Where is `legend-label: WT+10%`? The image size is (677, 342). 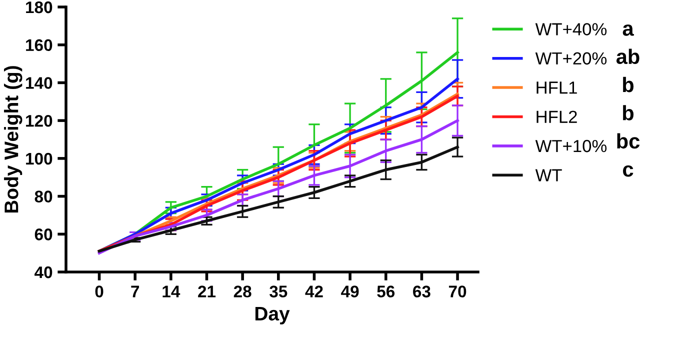 legend-label: WT+10% is located at coordinates (571, 146).